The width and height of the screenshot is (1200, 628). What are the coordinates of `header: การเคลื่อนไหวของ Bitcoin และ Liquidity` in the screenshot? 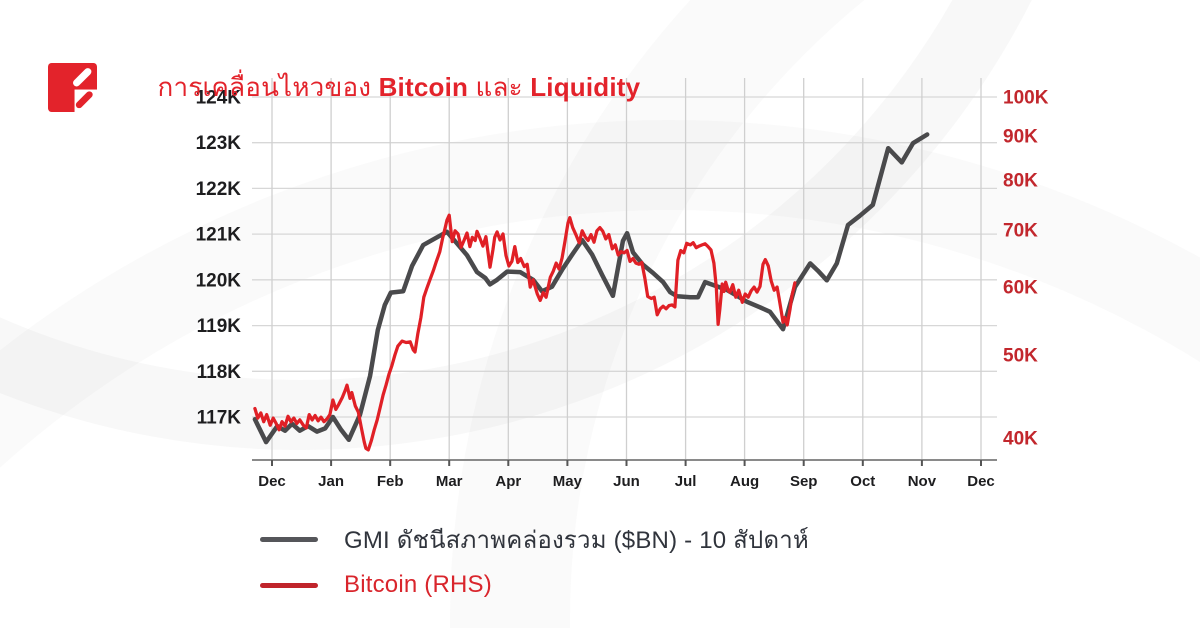 It's located at (344, 87).